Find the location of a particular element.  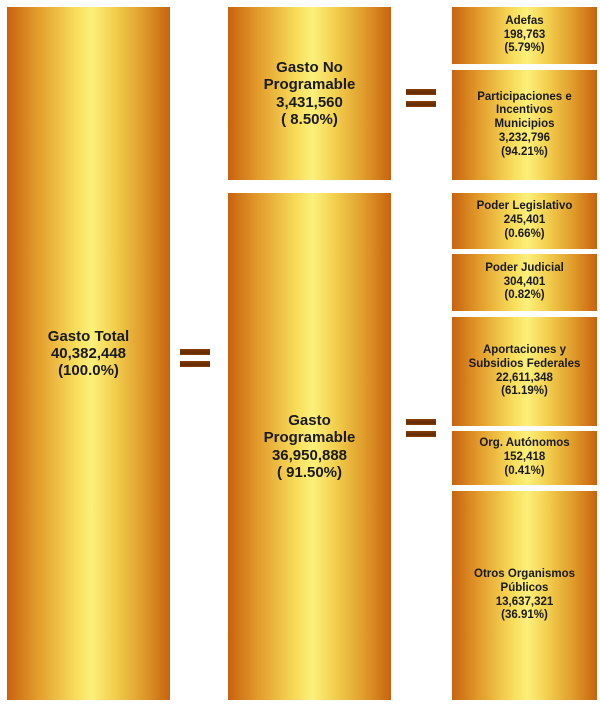

poder-judicial-box: Poder Judicial 304,401 (0.82%) is located at coordinates (524, 282).